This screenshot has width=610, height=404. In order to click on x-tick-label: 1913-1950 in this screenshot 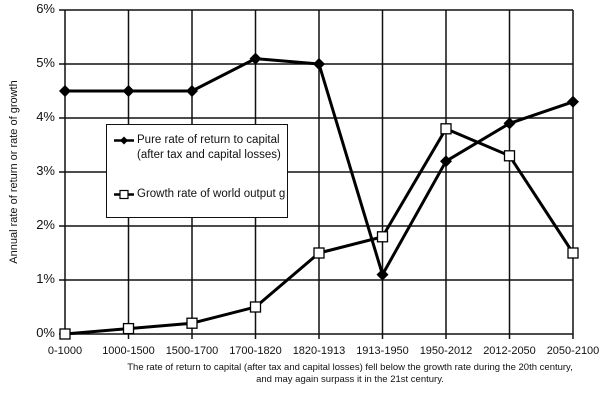, I will do `click(382, 351)`.